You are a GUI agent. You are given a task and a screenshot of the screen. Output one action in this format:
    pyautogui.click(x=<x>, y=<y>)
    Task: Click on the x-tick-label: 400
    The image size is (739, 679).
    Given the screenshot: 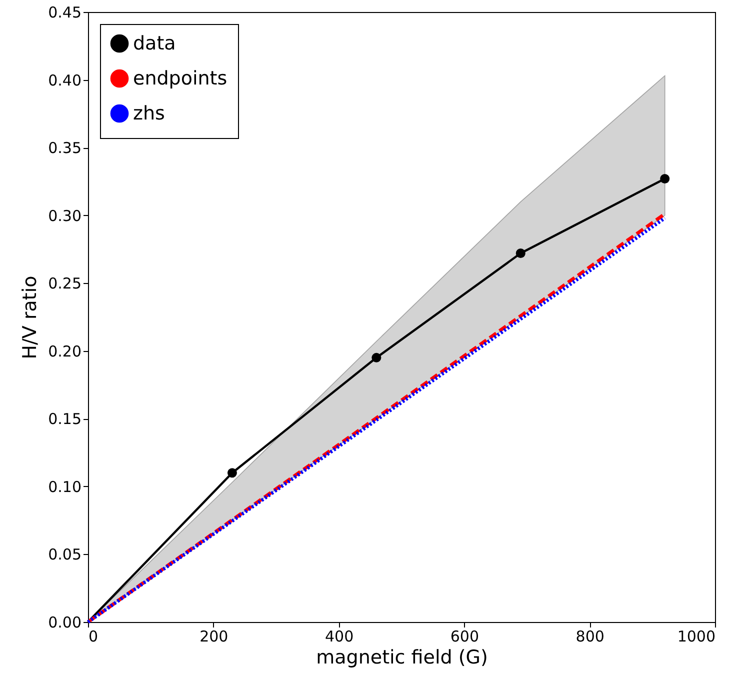 What is the action you would take?
    pyautogui.click(x=339, y=637)
    